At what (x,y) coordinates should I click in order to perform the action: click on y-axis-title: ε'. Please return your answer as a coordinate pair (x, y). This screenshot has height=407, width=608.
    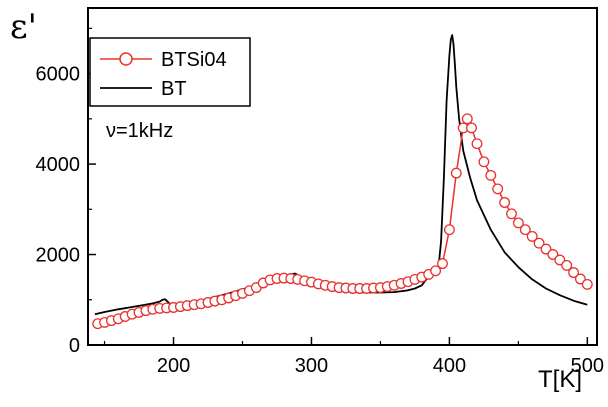
    Looking at the image, I should click on (23, 27).